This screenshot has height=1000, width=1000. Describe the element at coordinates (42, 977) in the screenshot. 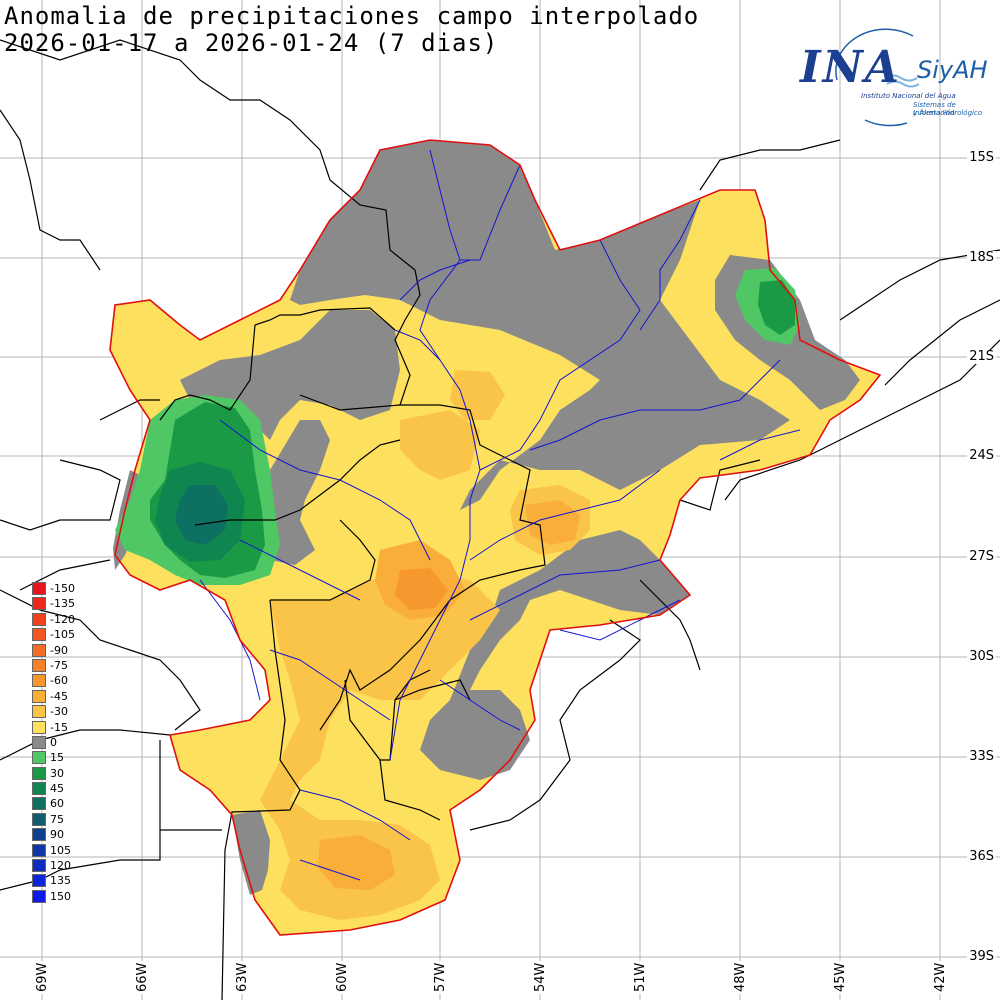

I see `longitude-label: 69W` at that location.